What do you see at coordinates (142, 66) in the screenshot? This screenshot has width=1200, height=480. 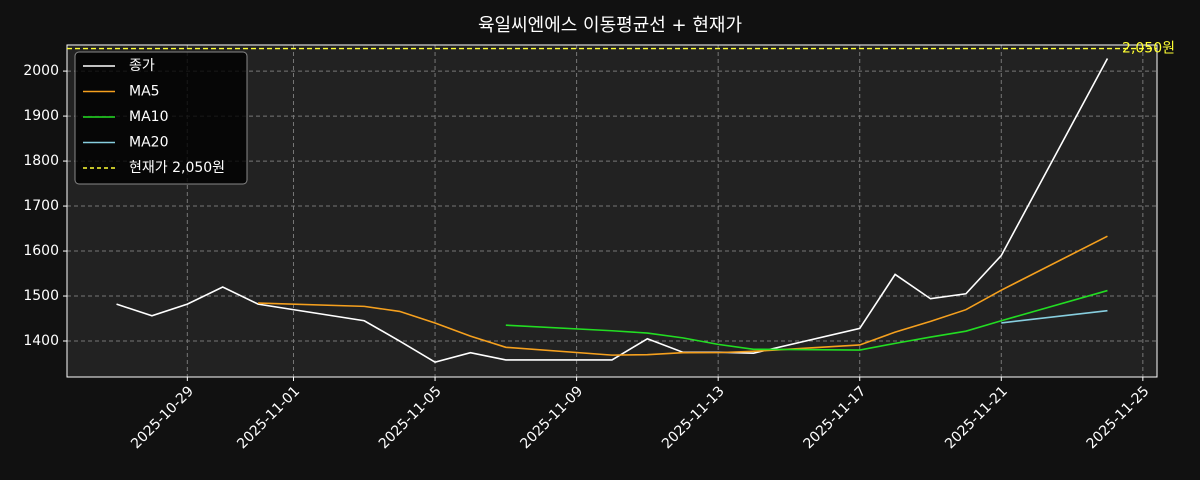 I see `legend-label: 종가` at bounding box center [142, 66].